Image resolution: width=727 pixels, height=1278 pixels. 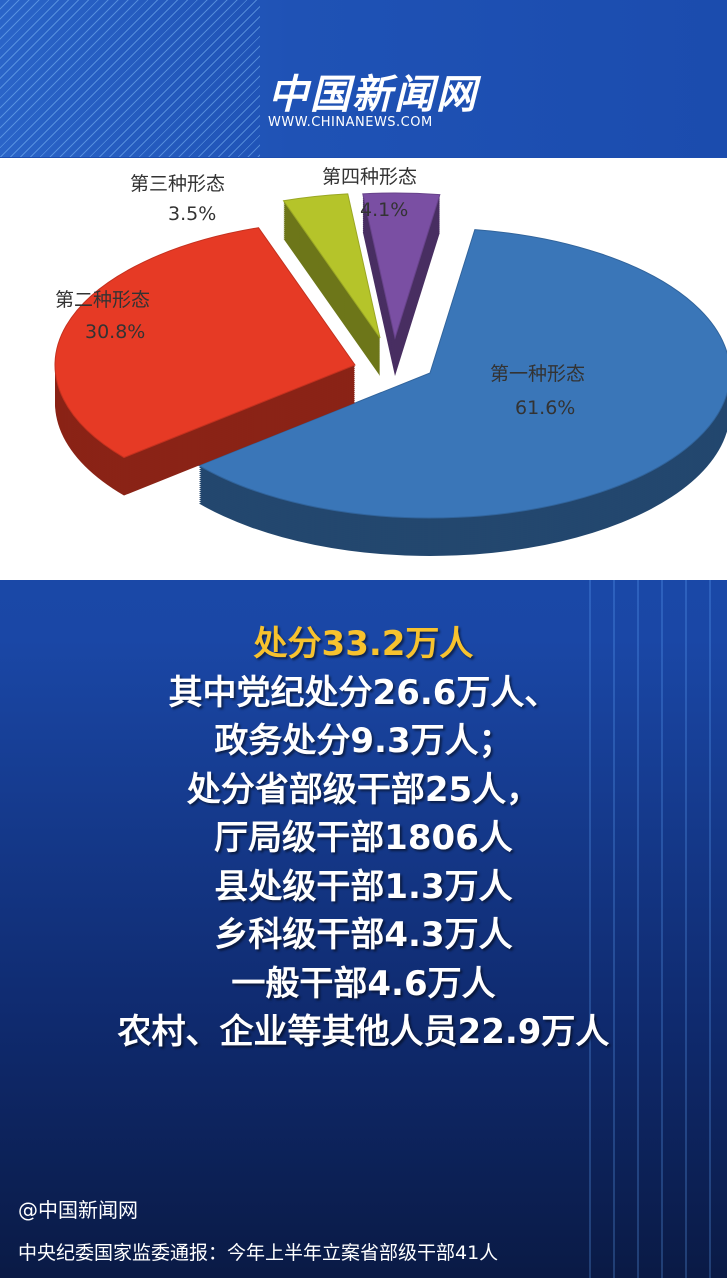 I want to click on summary-line: 厅局级干部1806人, so click(x=363, y=838).